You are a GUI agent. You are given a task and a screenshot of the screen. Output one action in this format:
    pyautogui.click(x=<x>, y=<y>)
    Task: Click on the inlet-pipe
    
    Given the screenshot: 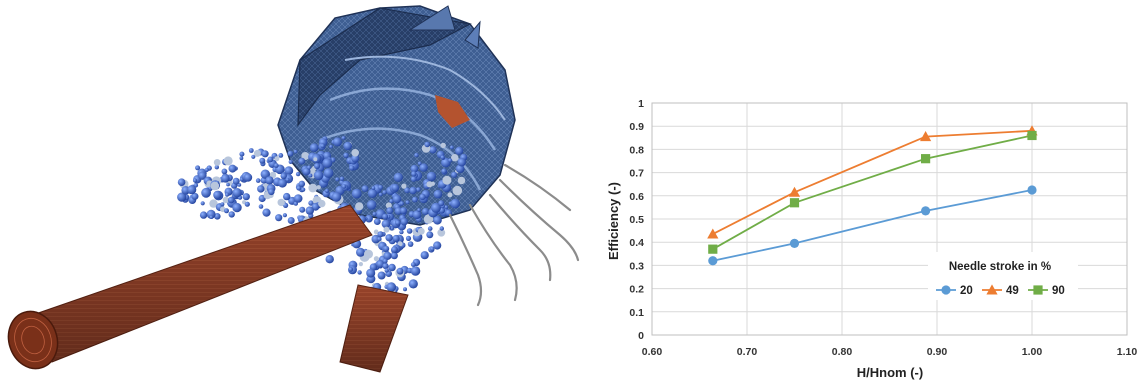 What is the action you would take?
    pyautogui.click(x=190, y=287)
    